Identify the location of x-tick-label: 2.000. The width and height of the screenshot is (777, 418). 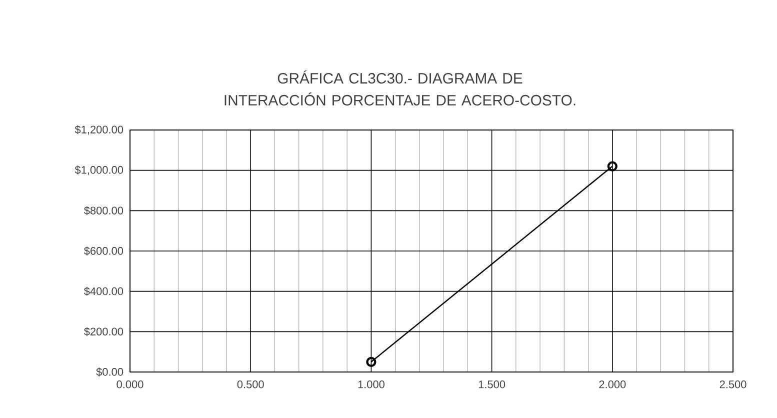
(612, 384).